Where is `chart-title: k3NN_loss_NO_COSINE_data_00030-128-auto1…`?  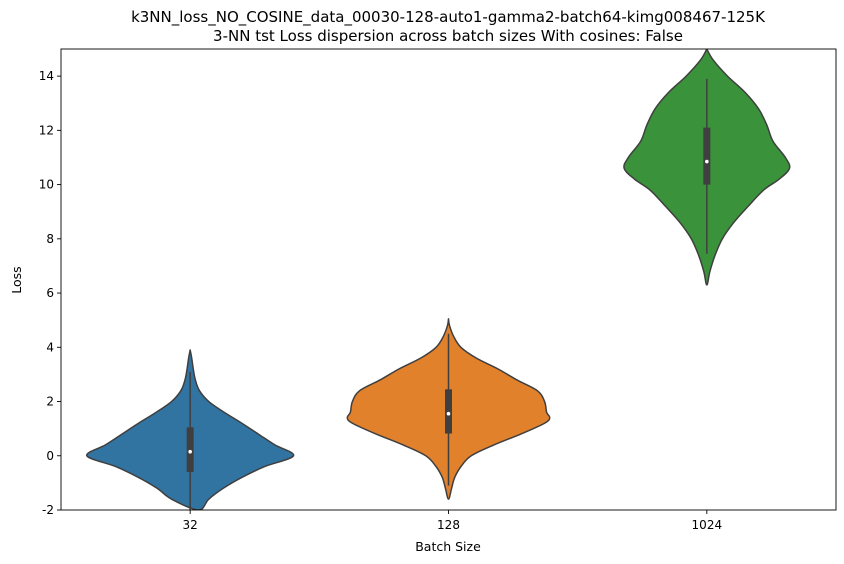
chart-title: k3NN_loss_NO_COSINE_data_00030-128-auto1… is located at coordinates (448, 17).